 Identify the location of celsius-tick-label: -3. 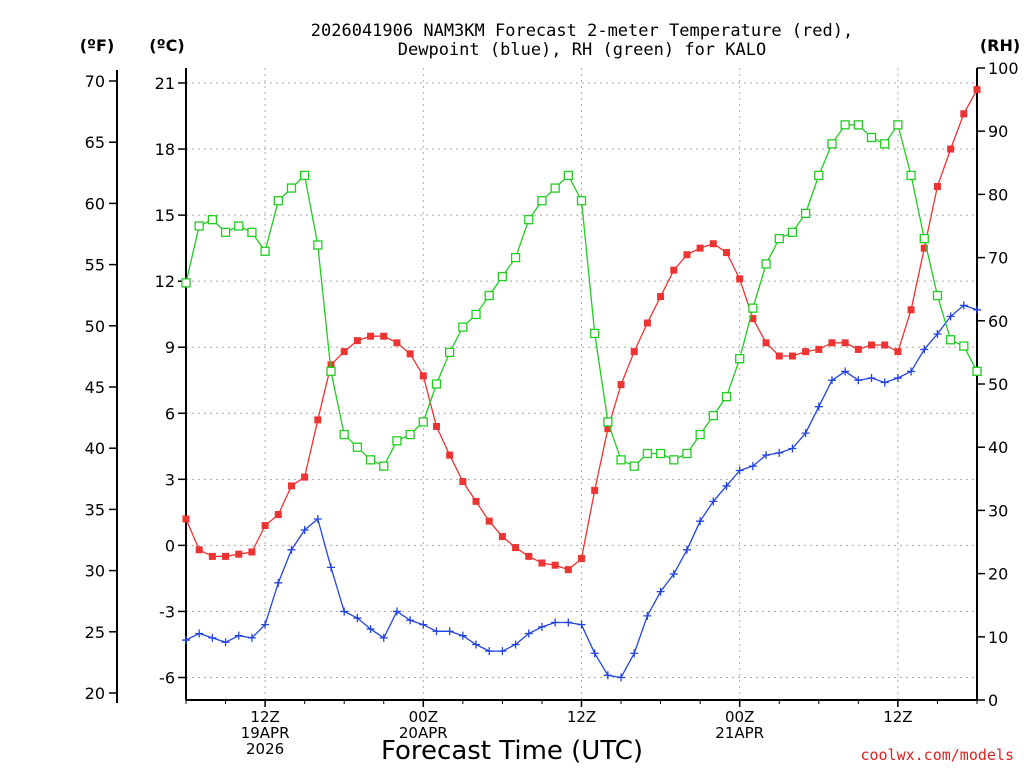
(167, 611).